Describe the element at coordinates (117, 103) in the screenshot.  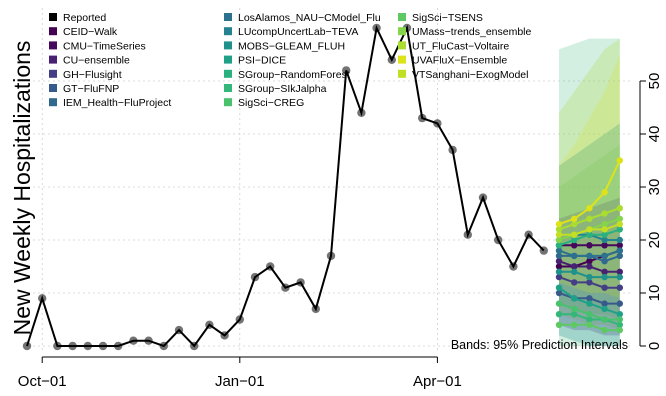
I see `legend-label: IEM_Health−FluProject` at that location.